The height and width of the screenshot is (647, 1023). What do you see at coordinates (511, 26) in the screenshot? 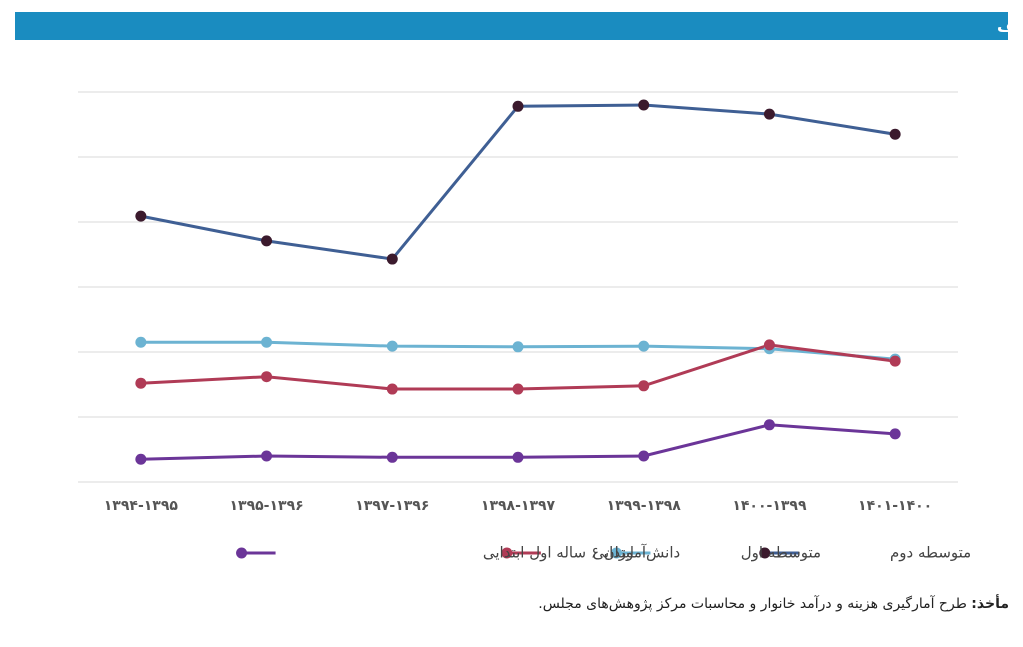
I see `title-bar` at bounding box center [511, 26].